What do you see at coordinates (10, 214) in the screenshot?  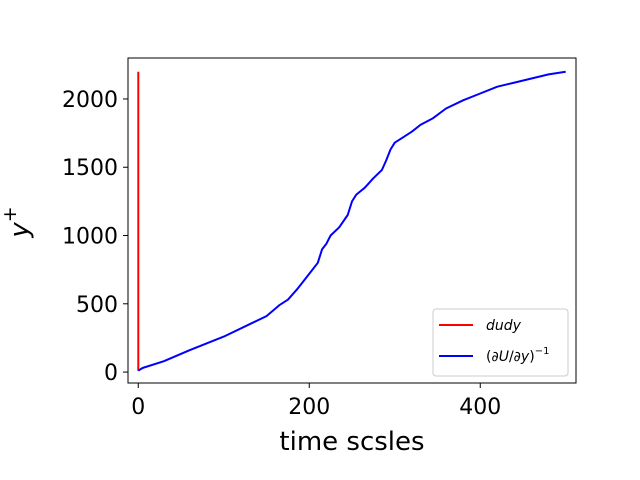 I see `y-axis-label-superscript: +` at bounding box center [10, 214].